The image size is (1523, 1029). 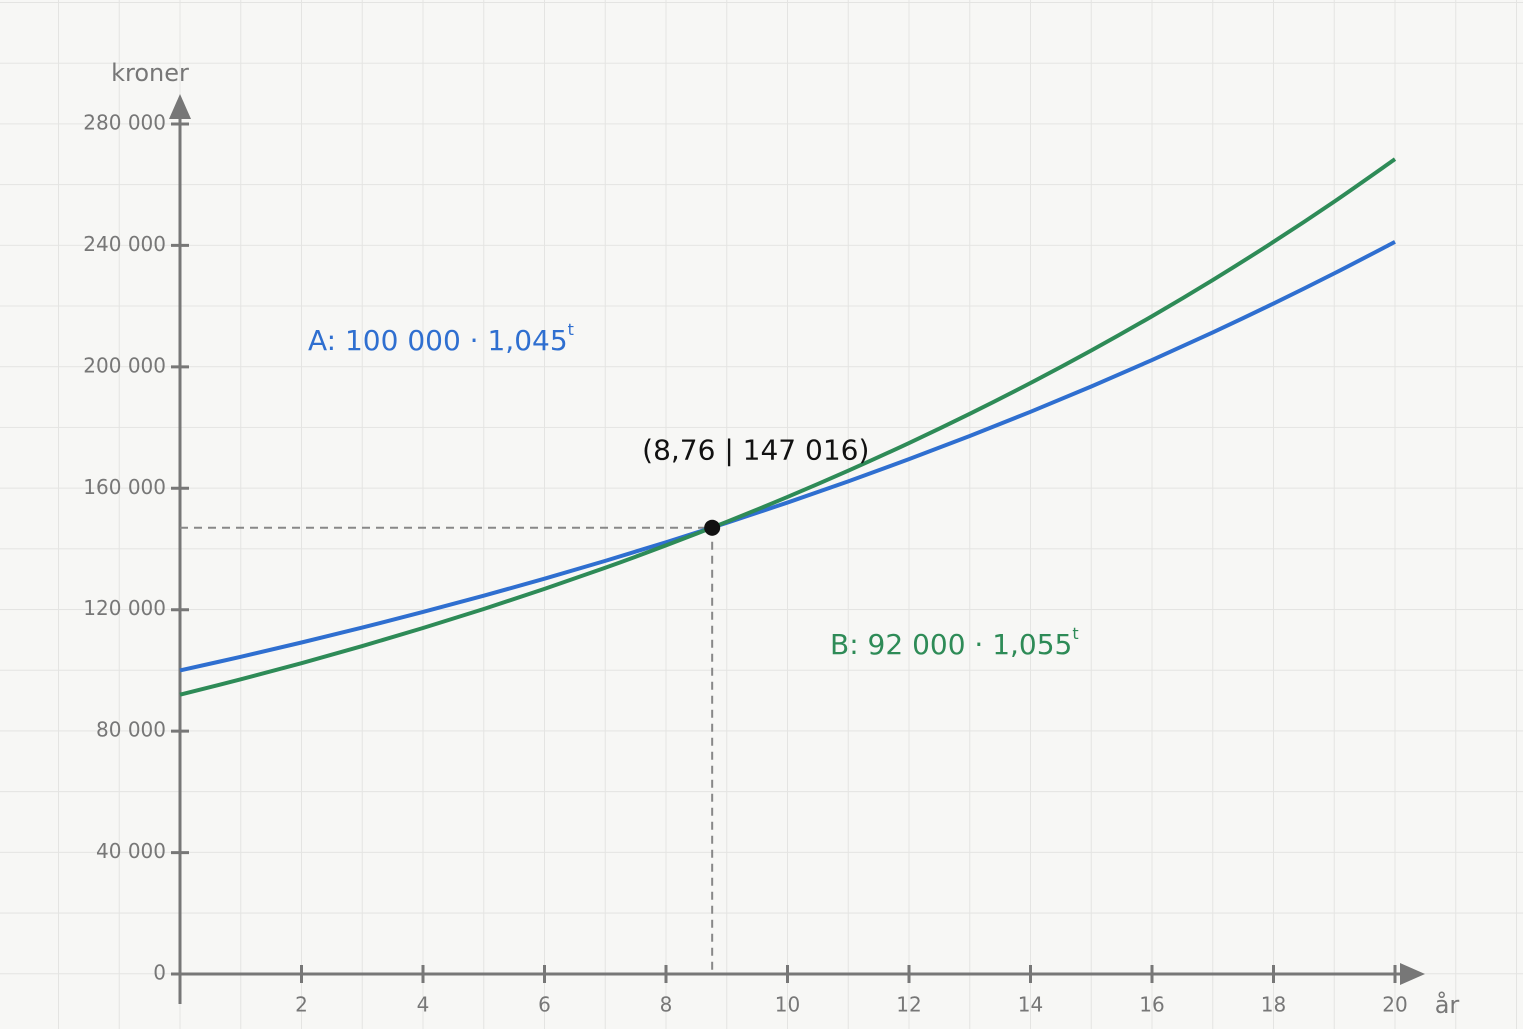 I want to click on intersection-label: (8,76 | 147 016), so click(x=755, y=450).